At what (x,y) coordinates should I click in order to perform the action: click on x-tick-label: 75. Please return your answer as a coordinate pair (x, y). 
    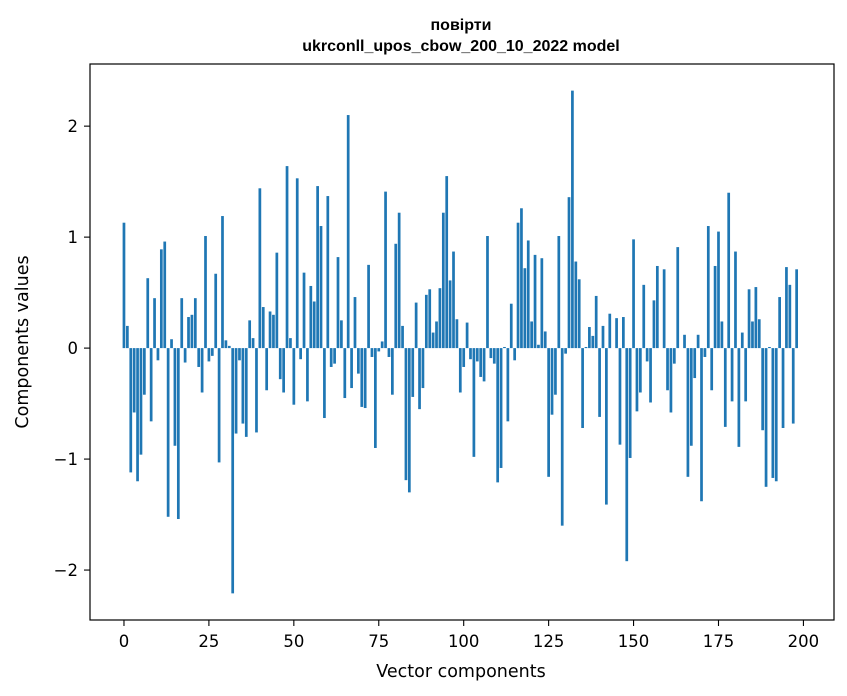
    Looking at the image, I should click on (378, 641).